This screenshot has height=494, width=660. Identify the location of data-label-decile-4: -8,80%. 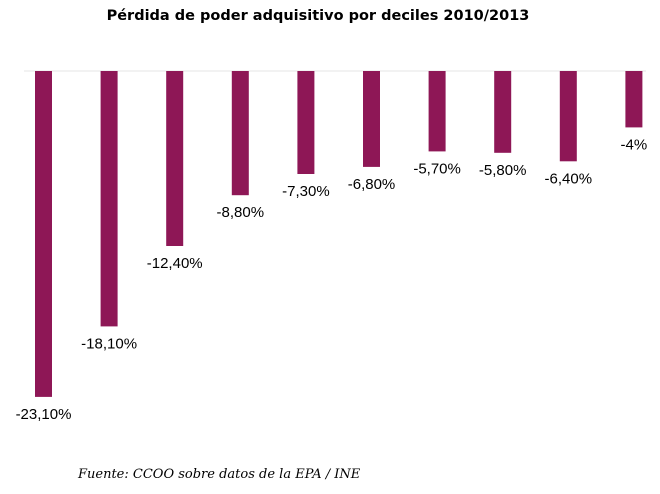
(241, 212).